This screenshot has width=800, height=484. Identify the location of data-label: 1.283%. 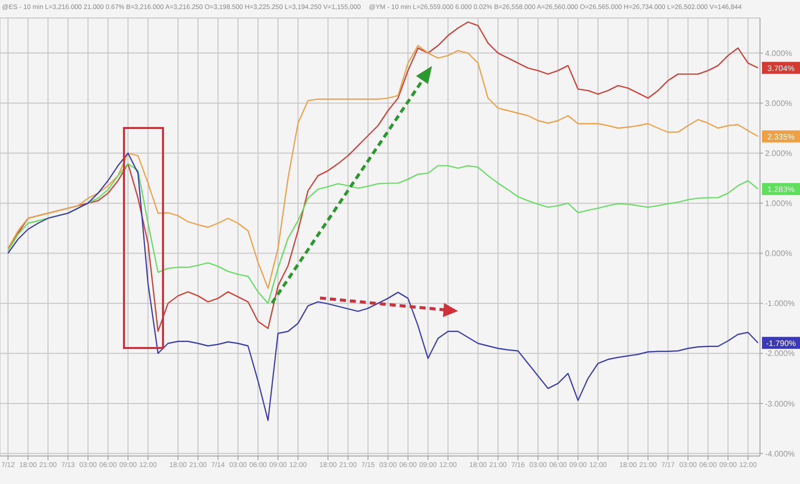
(781, 189).